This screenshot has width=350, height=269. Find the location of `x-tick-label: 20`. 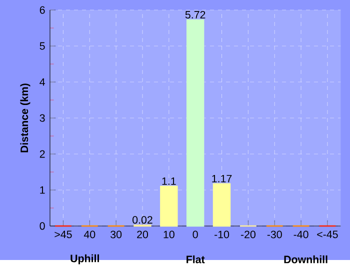

x-tick-label: 20 is located at coordinates (142, 234).